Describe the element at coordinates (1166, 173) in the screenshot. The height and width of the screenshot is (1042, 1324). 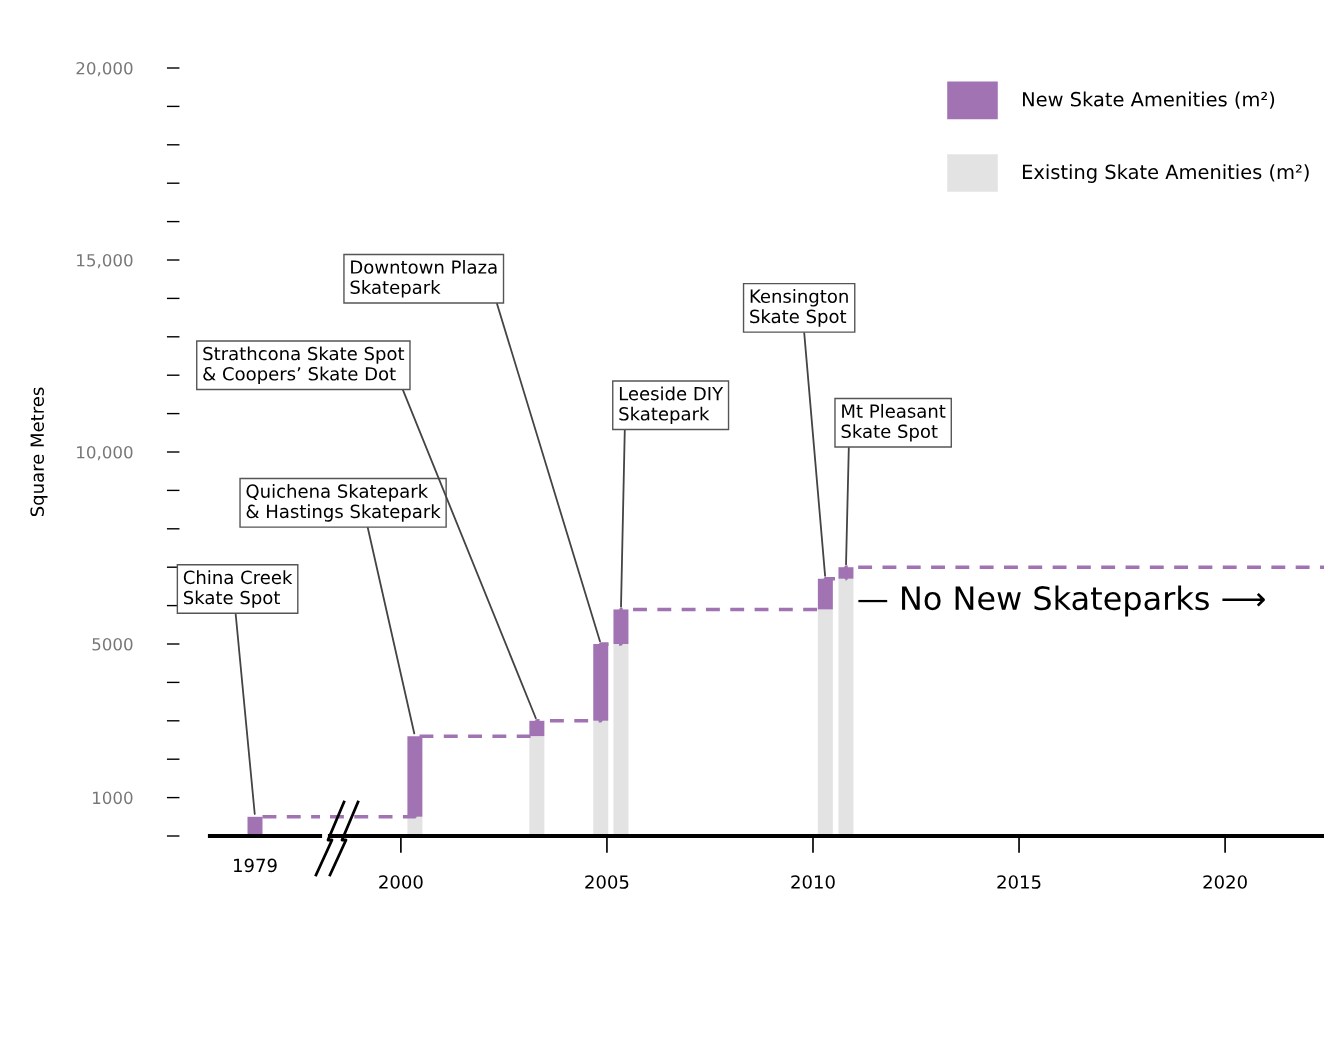
I see `legend-label: Existing Skate Amenities (m²)` at that location.